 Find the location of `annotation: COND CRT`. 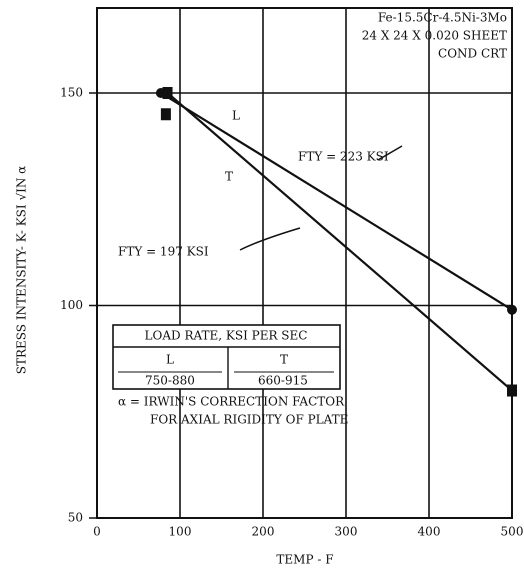

annotation: COND CRT is located at coordinates (472, 54).